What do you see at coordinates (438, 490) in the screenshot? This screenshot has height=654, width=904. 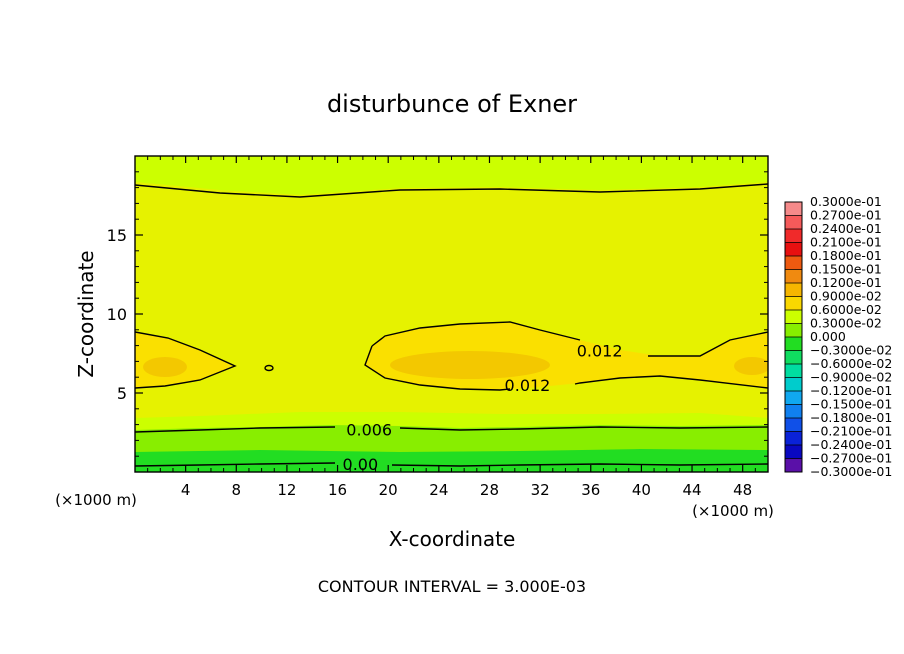 I see `x-tick-label: 24` at bounding box center [438, 490].